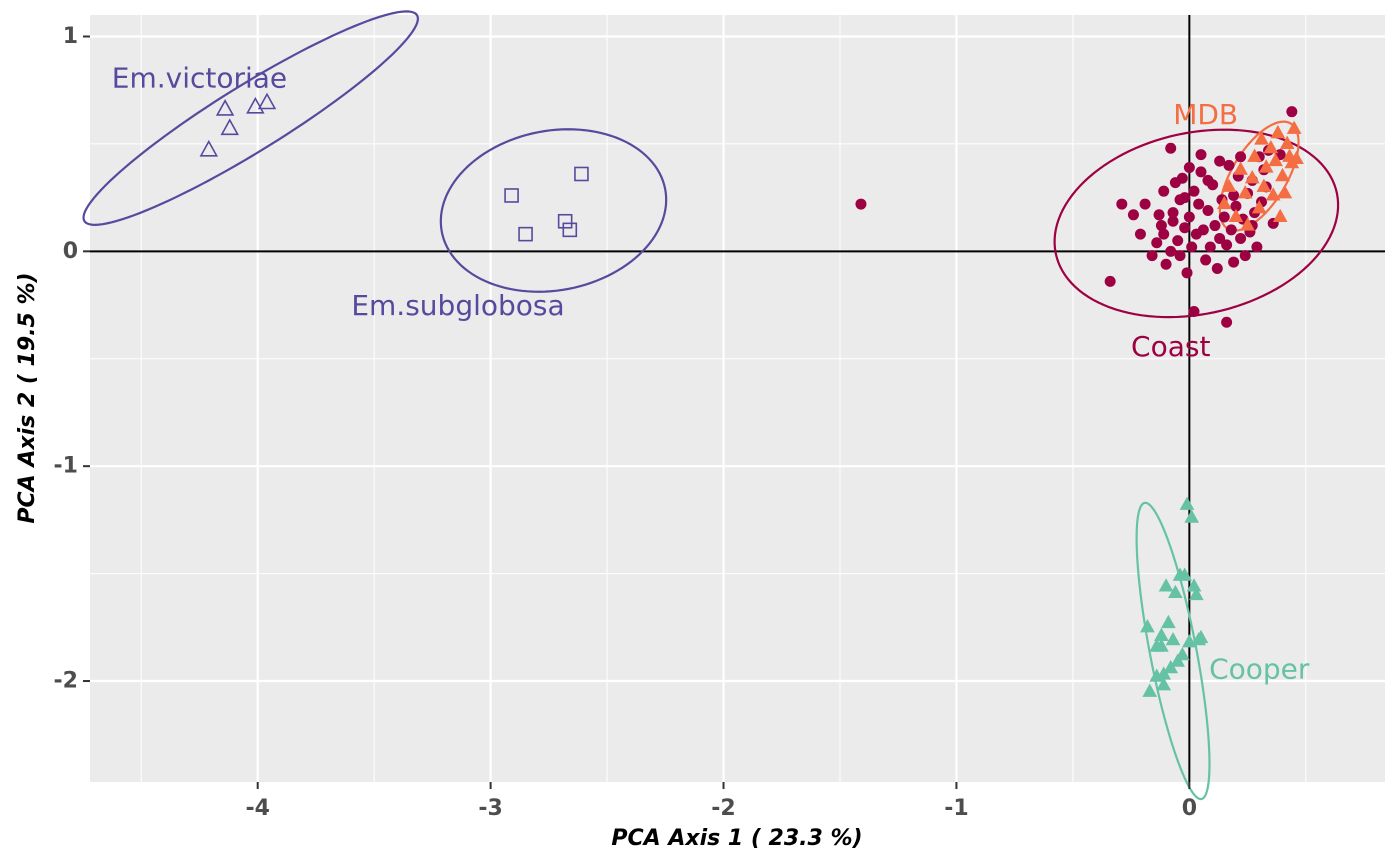 This screenshot has width=1400, height=866. What do you see at coordinates (1189, 808) in the screenshot?
I see `x-tick-label: 0` at bounding box center [1189, 808].